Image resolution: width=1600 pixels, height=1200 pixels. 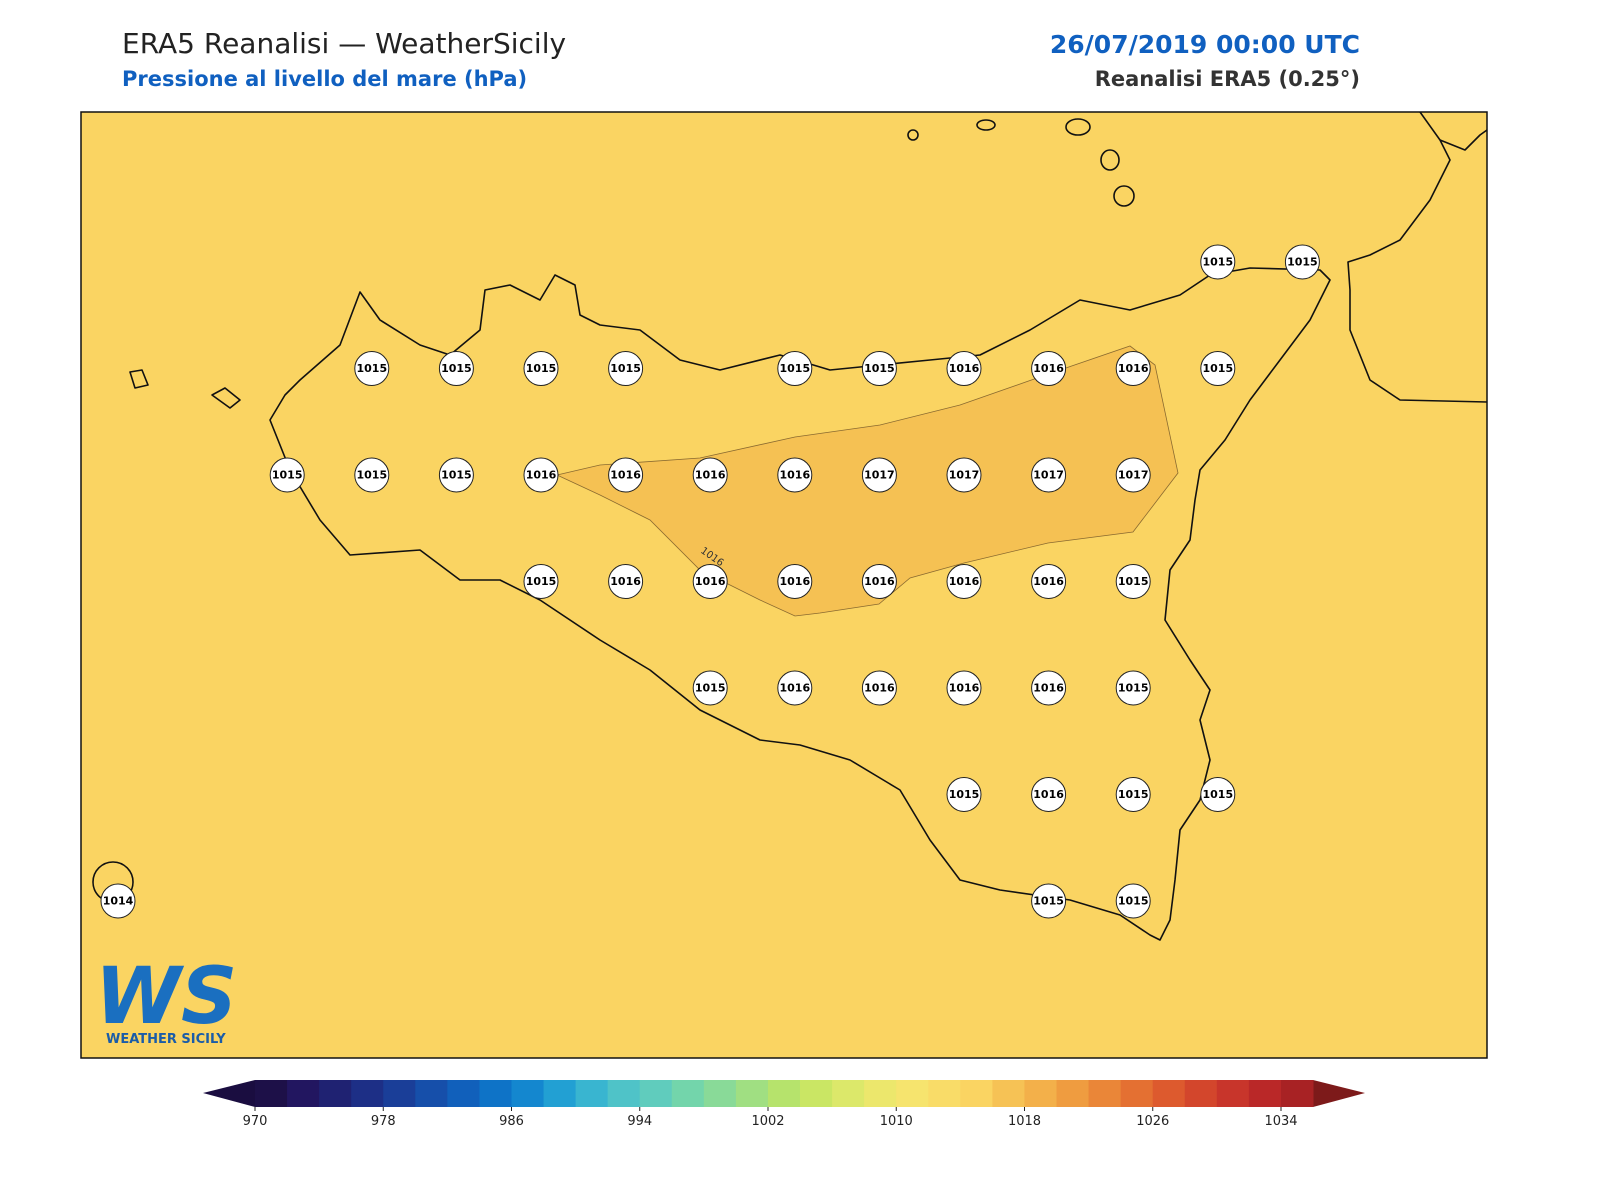 What do you see at coordinates (1205, 44) in the screenshot?
I see `date: 26/07/2019 00:00 UTC` at bounding box center [1205, 44].